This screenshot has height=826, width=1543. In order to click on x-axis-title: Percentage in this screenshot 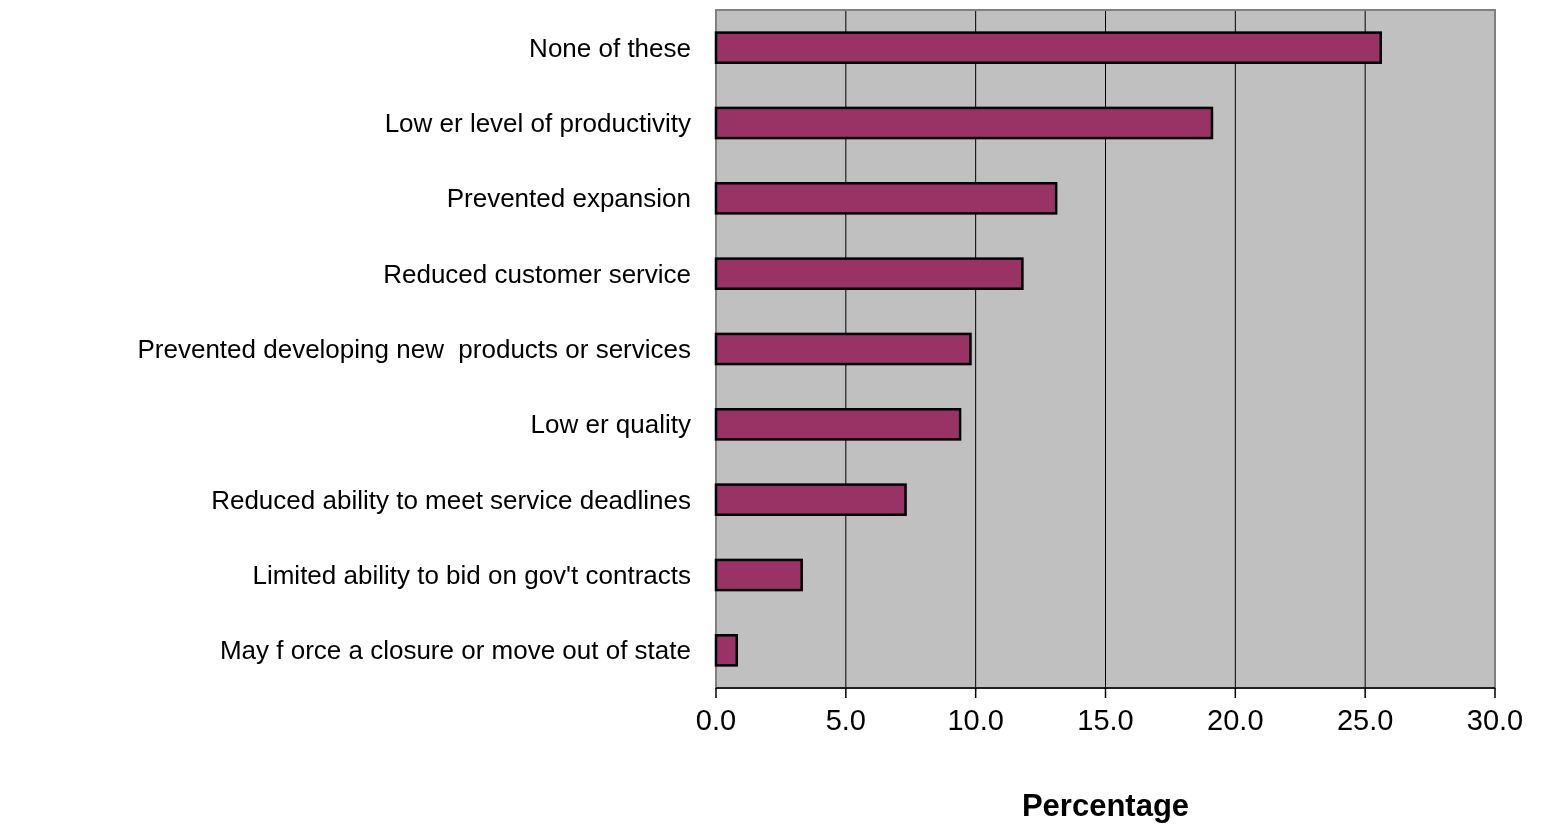, I will do `click(1105, 805)`.